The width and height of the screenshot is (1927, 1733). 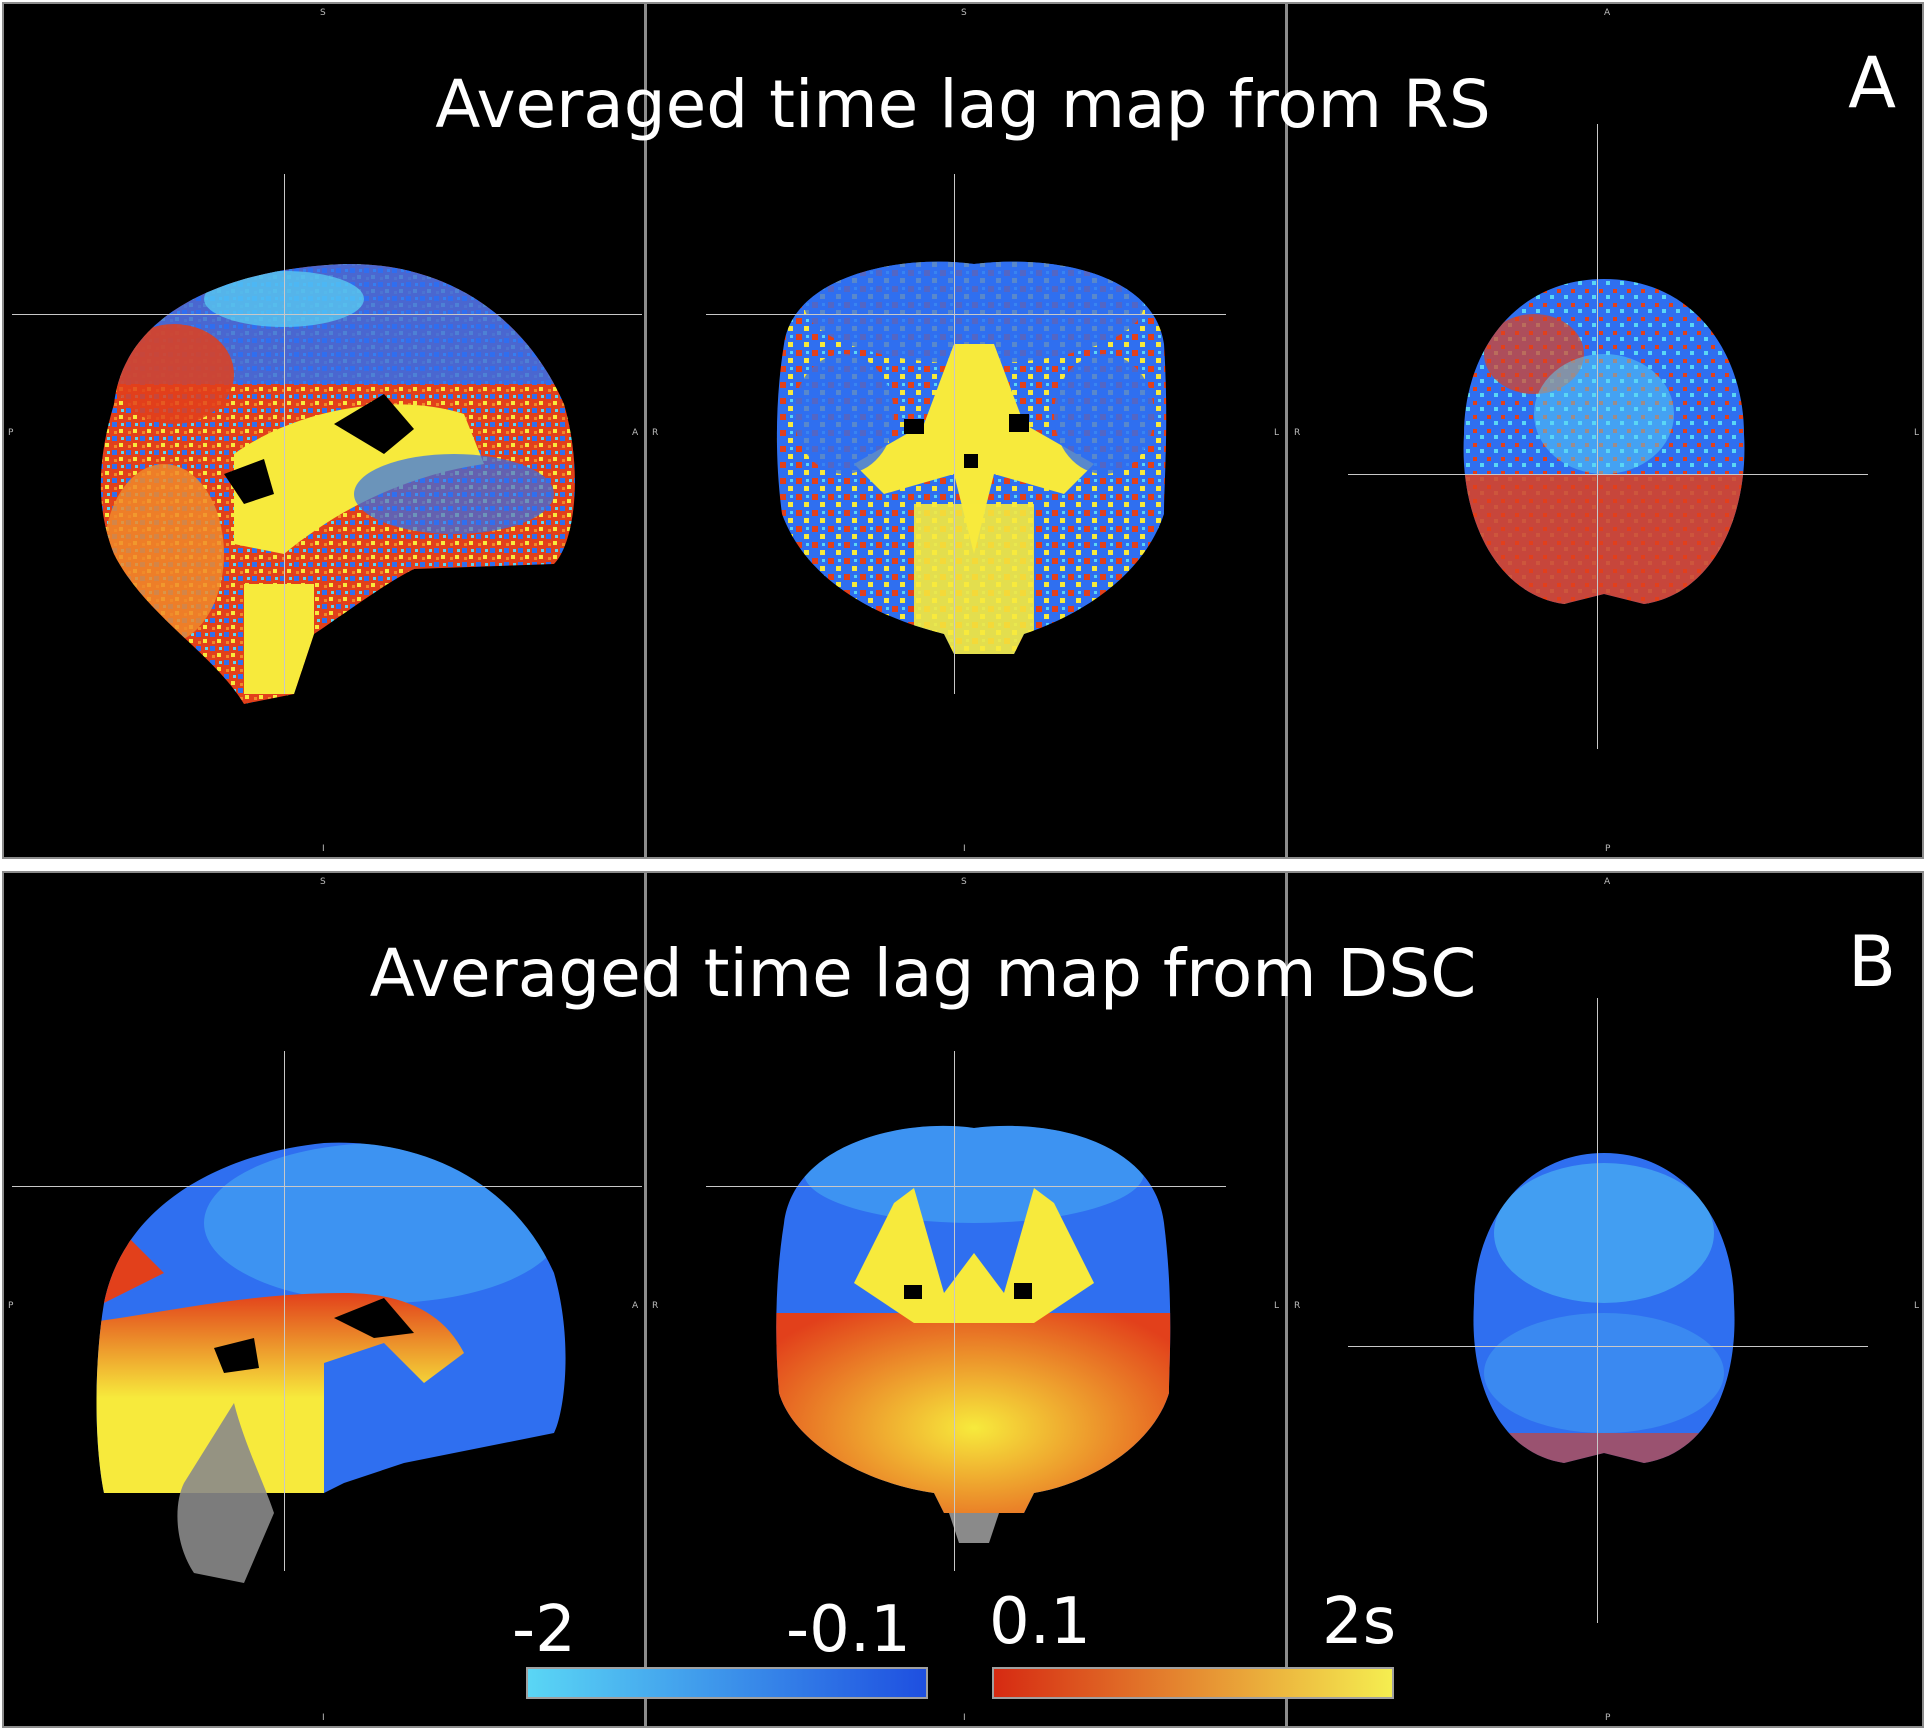 I want to click on panel-letter: A, so click(x=1872, y=83).